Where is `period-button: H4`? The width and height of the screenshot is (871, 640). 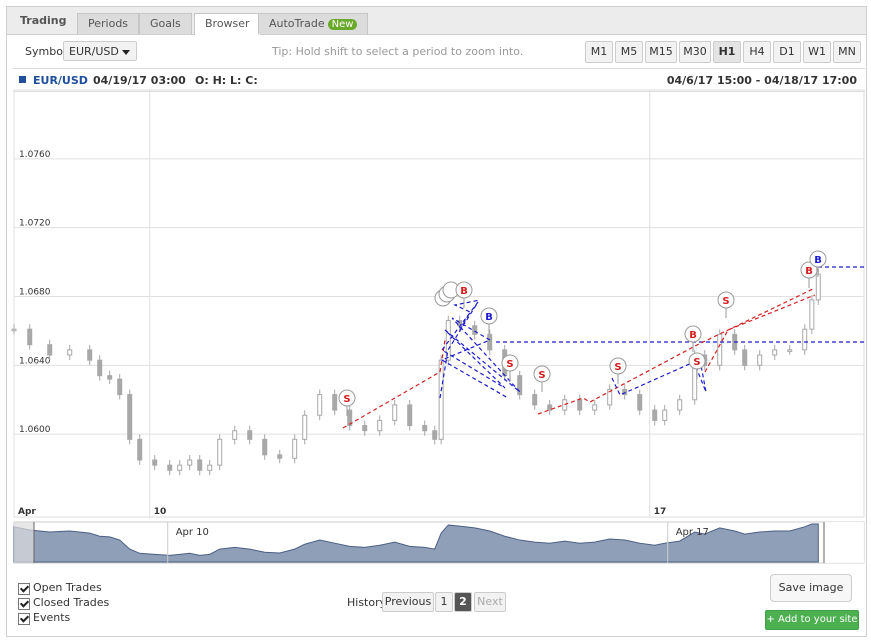 period-button: H4 is located at coordinates (757, 52).